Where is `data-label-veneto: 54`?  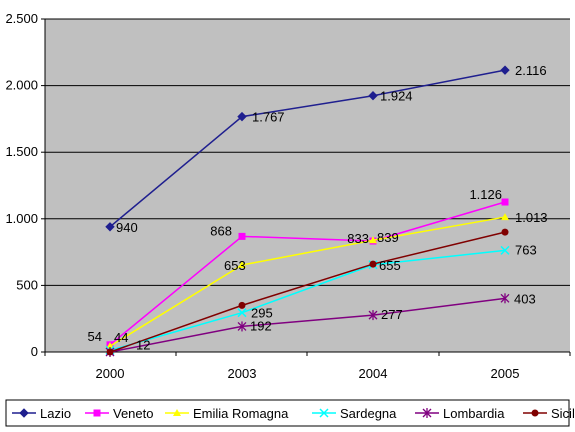 data-label-veneto: 54 is located at coordinates (95, 336).